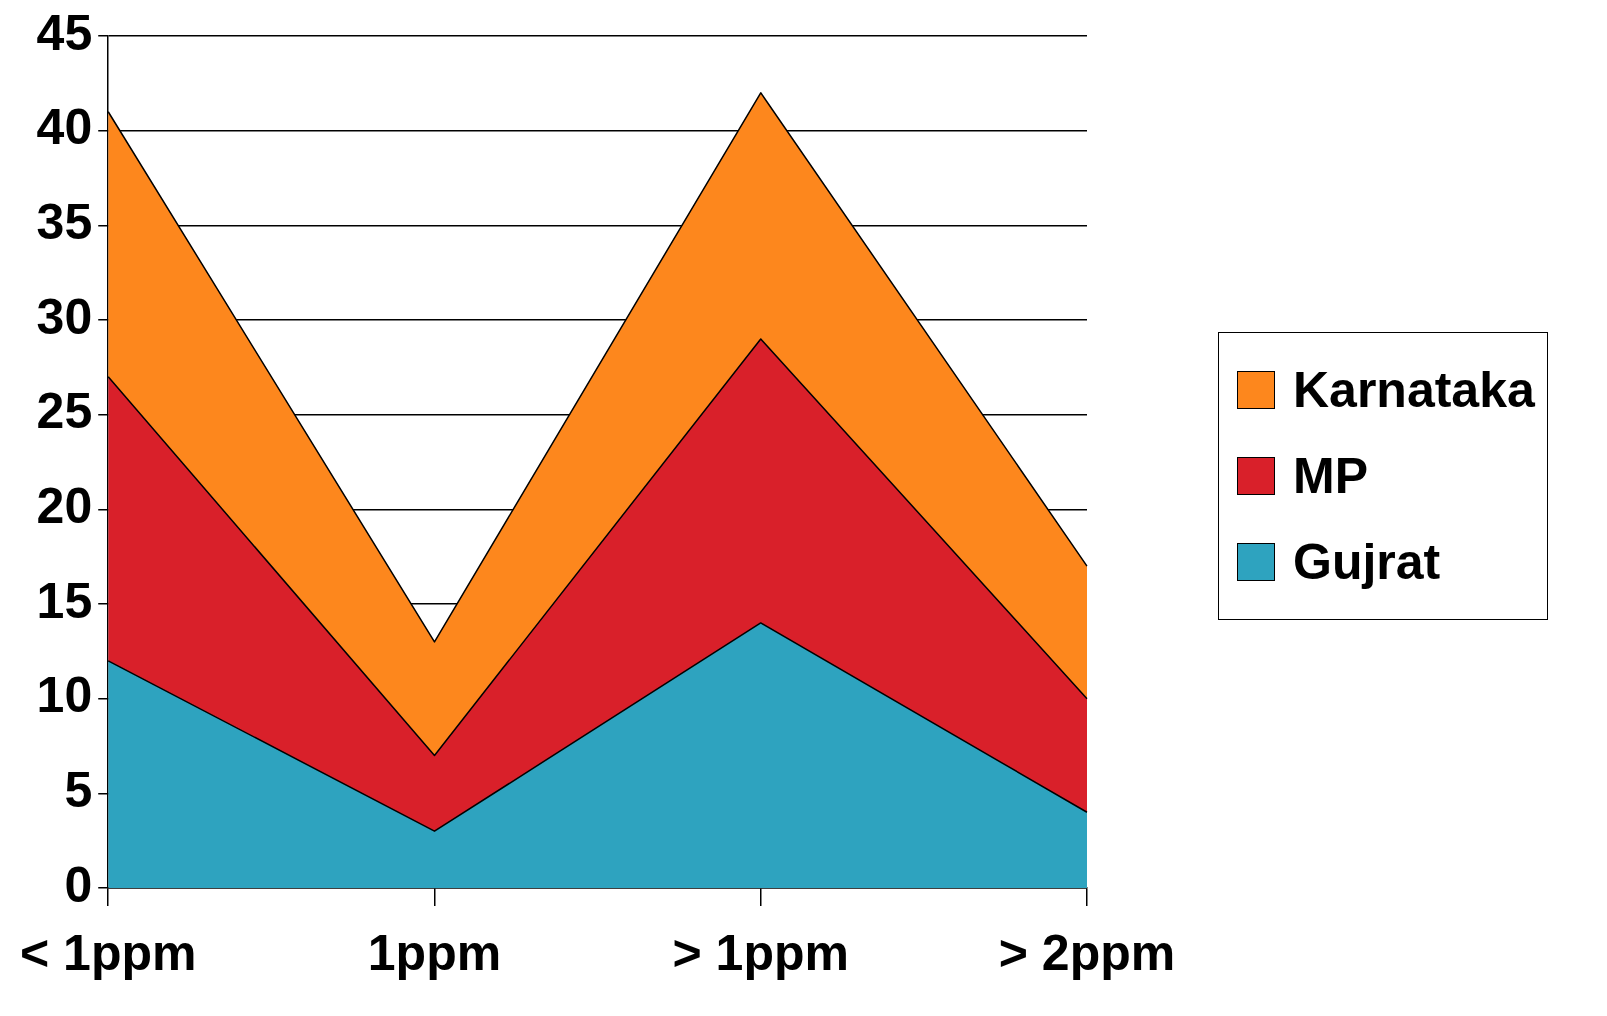  What do you see at coordinates (64, 222) in the screenshot?
I see `y-tick-label: 35` at bounding box center [64, 222].